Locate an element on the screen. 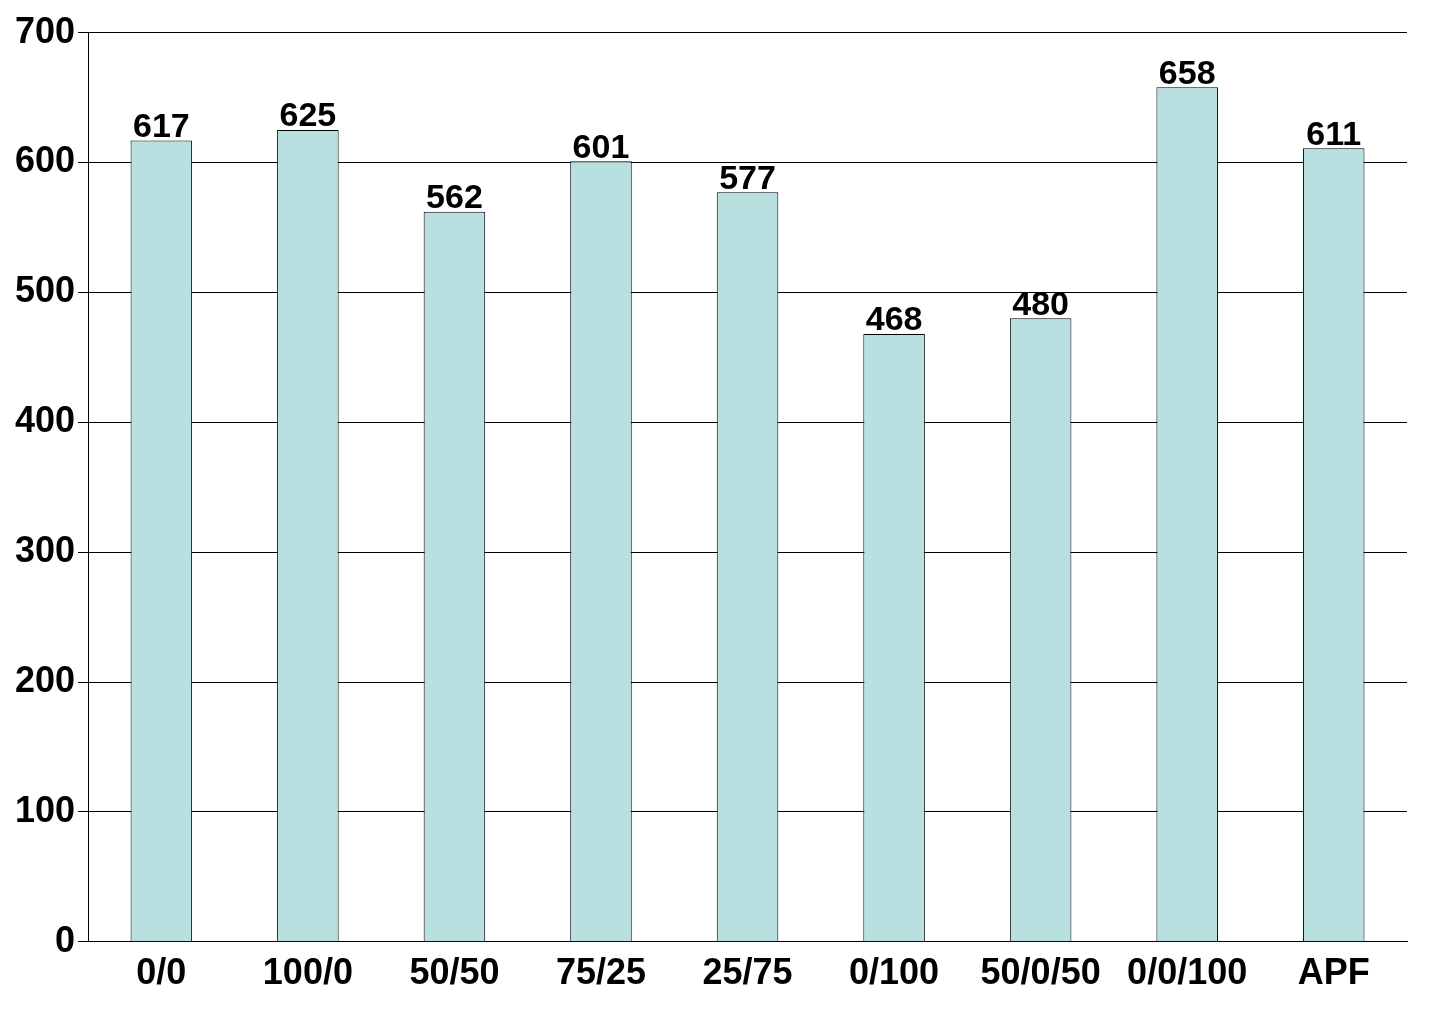 This screenshot has height=1011, width=1431. y-tick-label: 0 is located at coordinates (65, 939).